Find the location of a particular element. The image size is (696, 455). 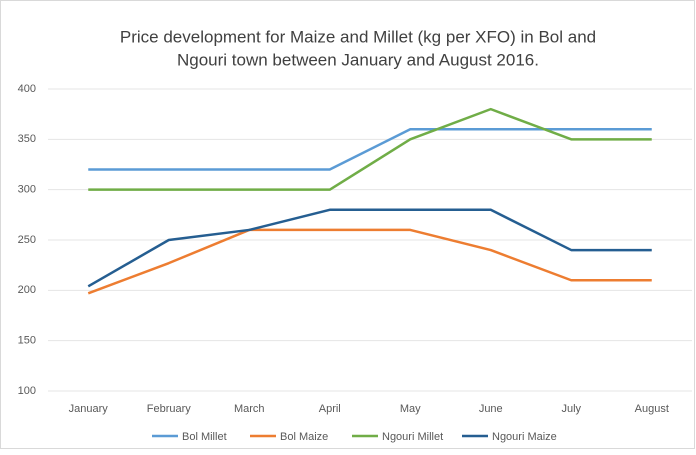

legend-label: Ngouri Maize is located at coordinates (524, 437).